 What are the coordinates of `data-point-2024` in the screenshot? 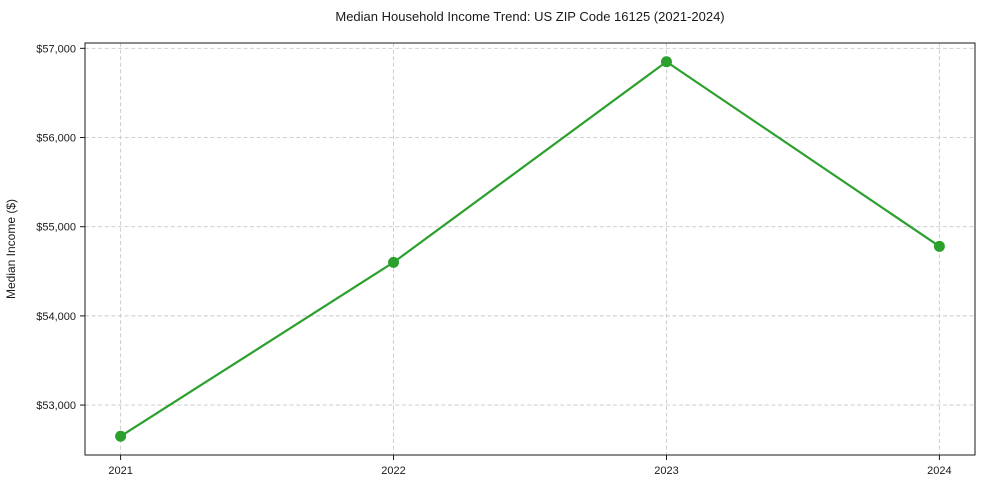 It's located at (939, 246).